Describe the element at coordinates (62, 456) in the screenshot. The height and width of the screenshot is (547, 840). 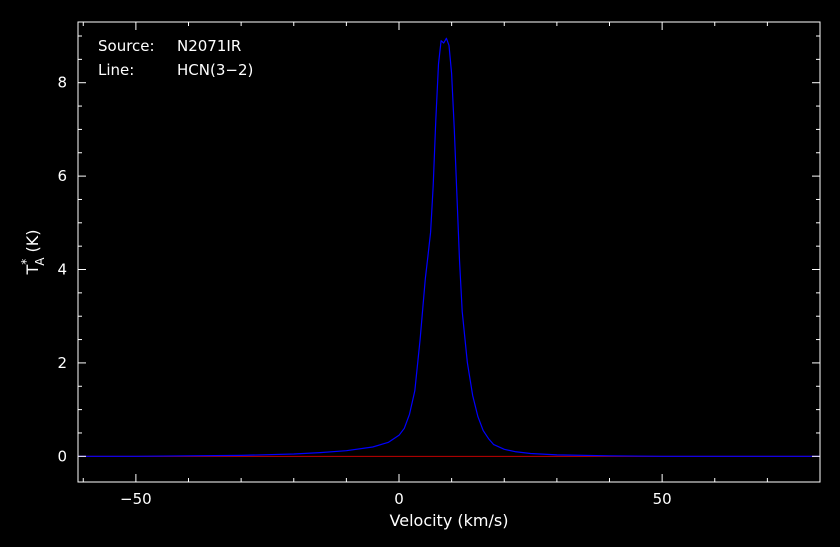
I see `y-tick-label: 0` at that location.